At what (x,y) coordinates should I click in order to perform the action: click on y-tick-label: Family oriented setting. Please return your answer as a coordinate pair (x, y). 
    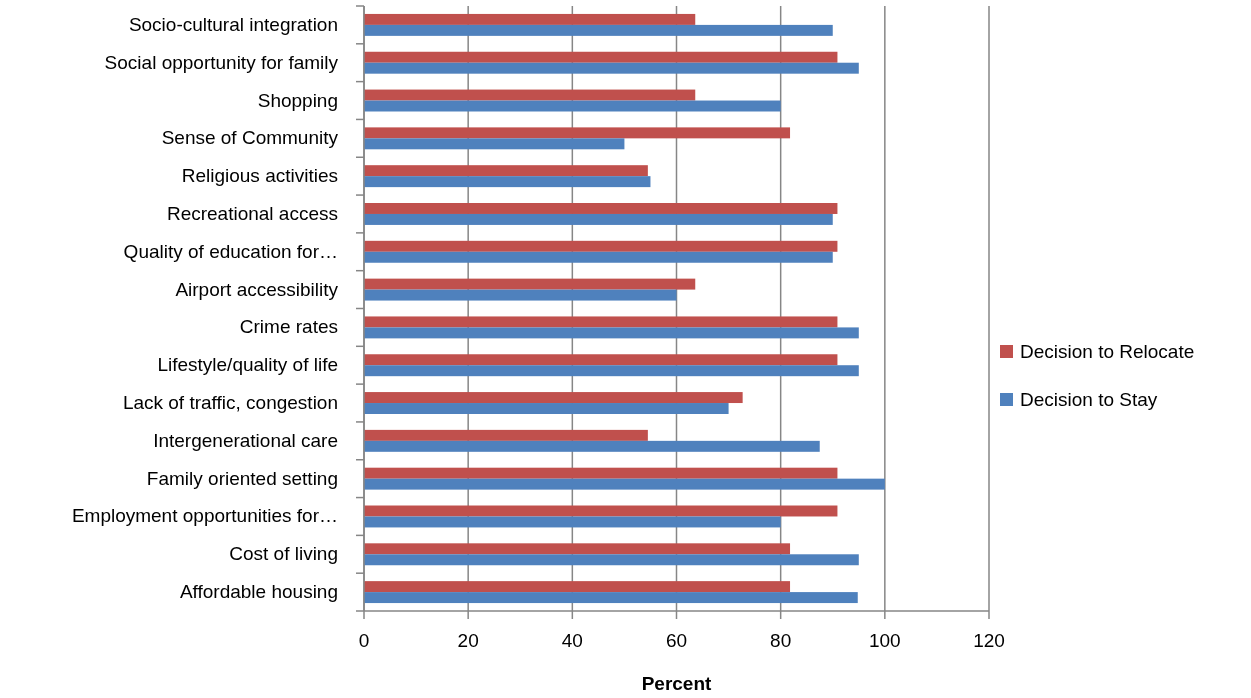
    Looking at the image, I should click on (242, 478).